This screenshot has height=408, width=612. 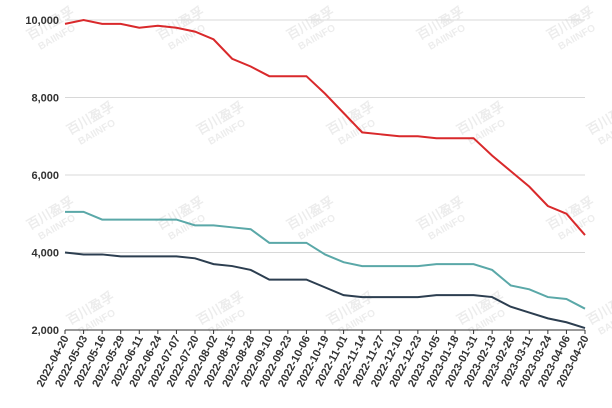 What do you see at coordinates (45, 331) in the screenshot?
I see `y-tick-label: 2,000` at bounding box center [45, 331].